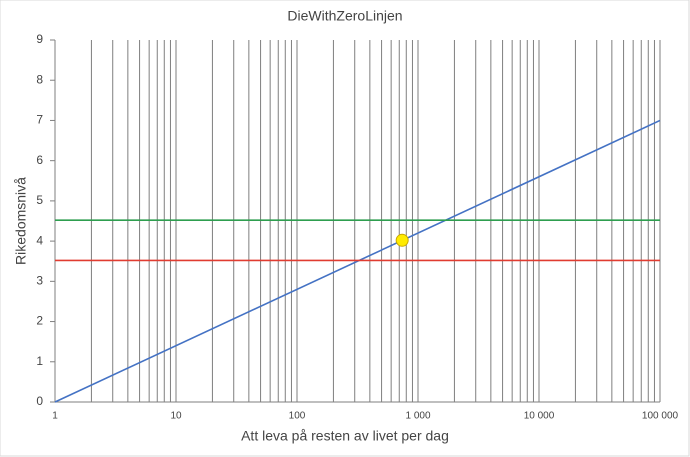  I want to click on x-axis-title: Att leva på resten av livet per dag, so click(345, 436).